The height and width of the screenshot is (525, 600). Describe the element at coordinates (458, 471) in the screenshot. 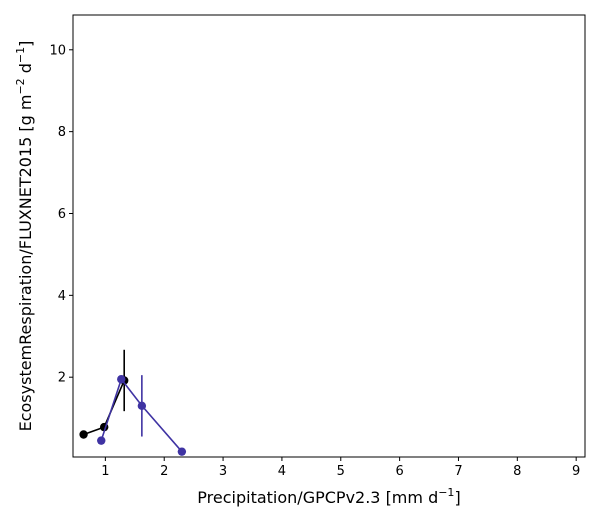

I see `x-tick-label: 7` at that location.